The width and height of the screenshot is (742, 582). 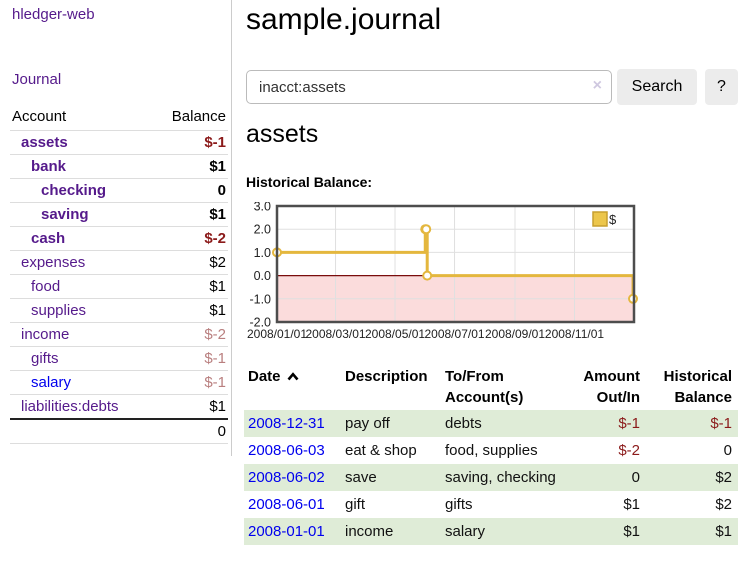 What do you see at coordinates (37, 79) in the screenshot?
I see `sidebar-item-journal: Journal` at bounding box center [37, 79].